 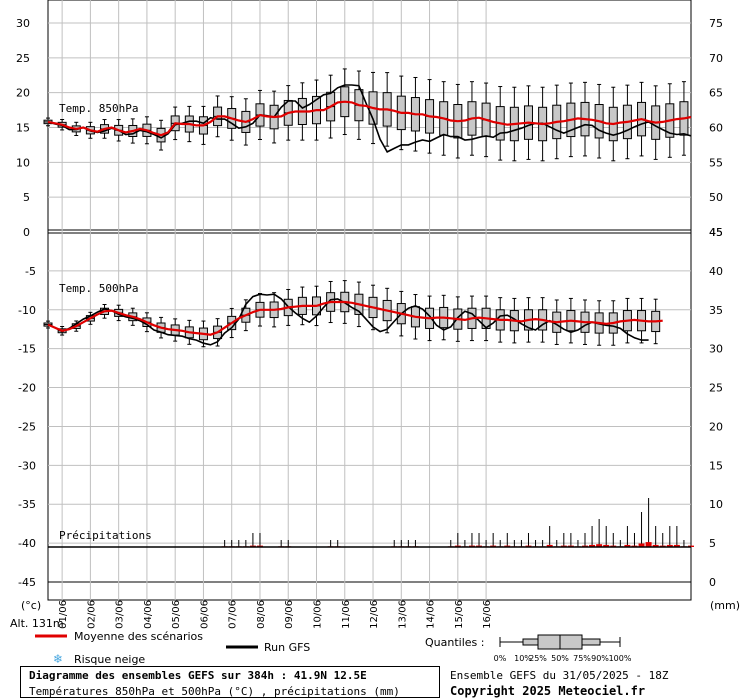 I want to click on legend-gfs-label: Run GFS, so click(x=287, y=647).